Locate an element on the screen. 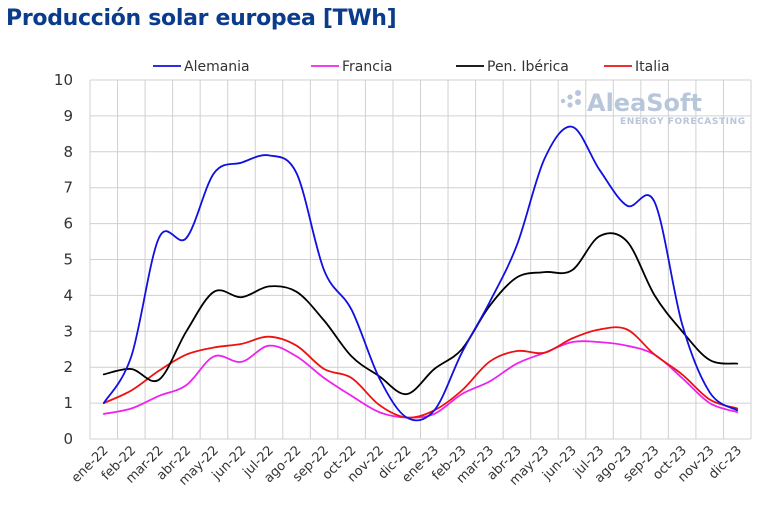 This screenshot has width=768, height=532. legend-label: Pen. Ibérica is located at coordinates (528, 67).